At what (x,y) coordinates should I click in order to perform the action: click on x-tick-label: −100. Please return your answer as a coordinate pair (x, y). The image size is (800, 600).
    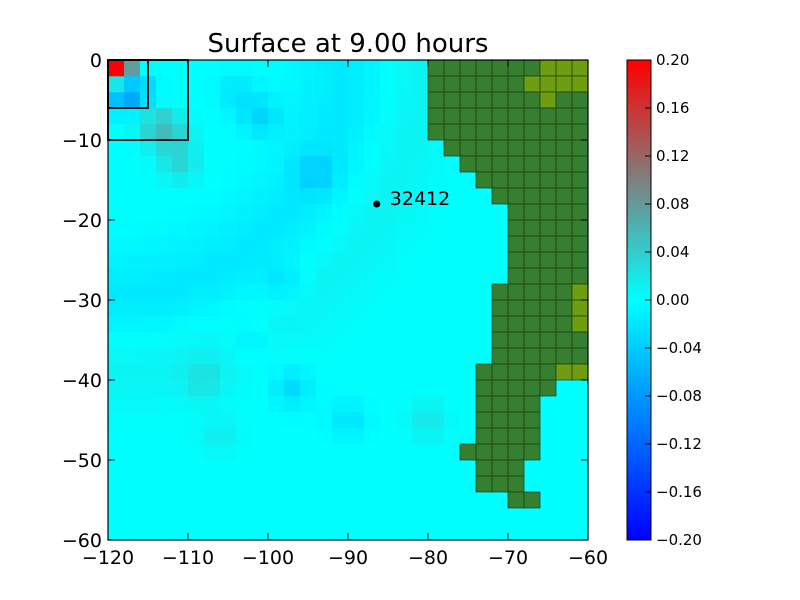
    Looking at the image, I should click on (268, 558).